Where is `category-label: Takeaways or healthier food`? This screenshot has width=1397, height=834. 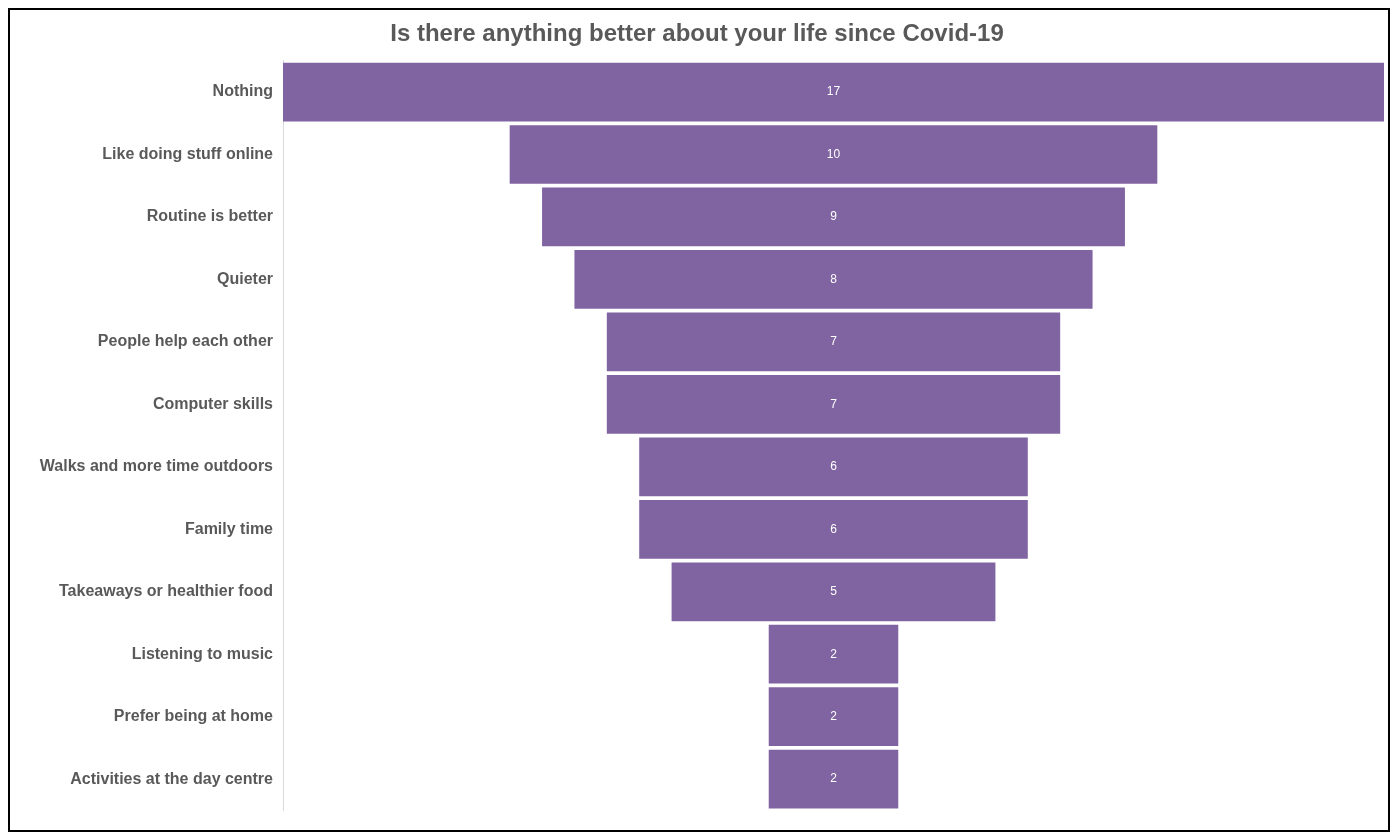 category-label: Takeaways or healthier food is located at coordinates (166, 591).